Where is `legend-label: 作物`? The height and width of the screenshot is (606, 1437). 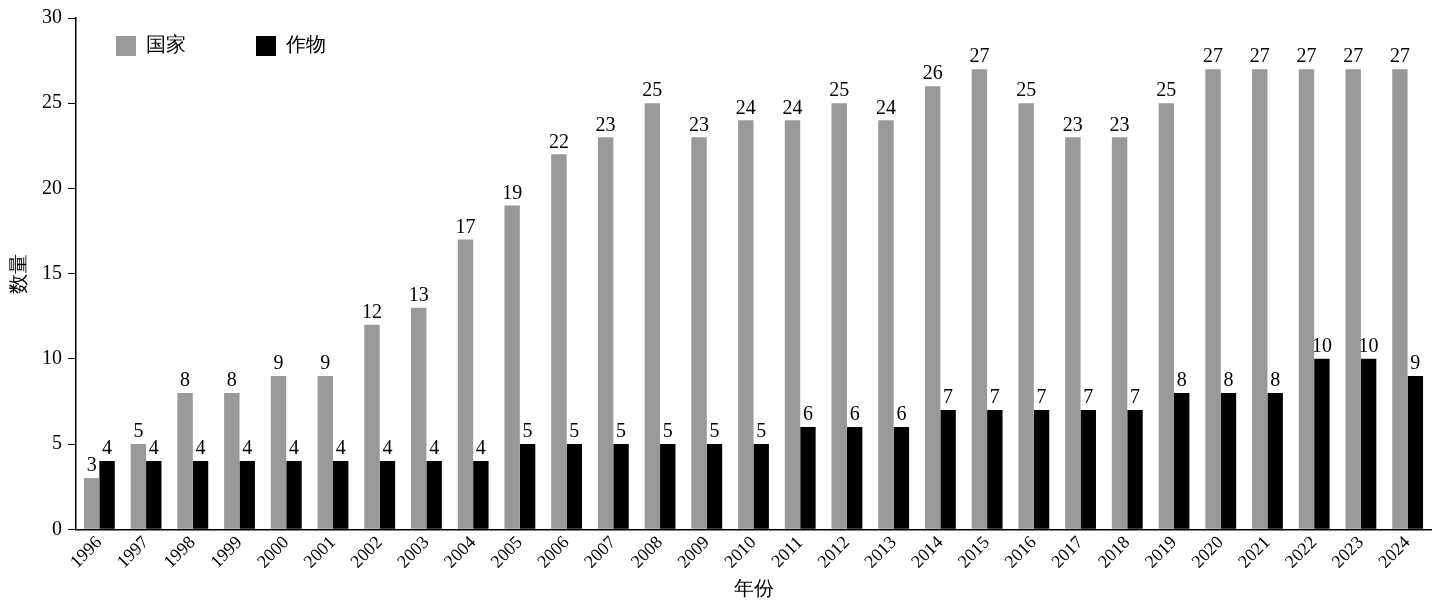 legend-label: 作物 is located at coordinates (305, 44).